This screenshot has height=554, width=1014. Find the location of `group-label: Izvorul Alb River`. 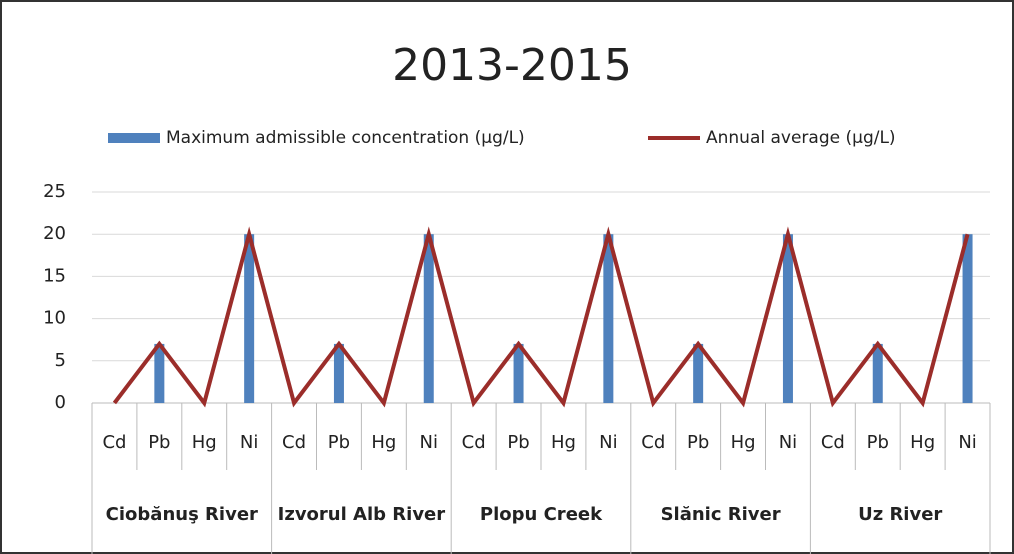

group-label: Izvorul Alb River is located at coordinates (362, 514).